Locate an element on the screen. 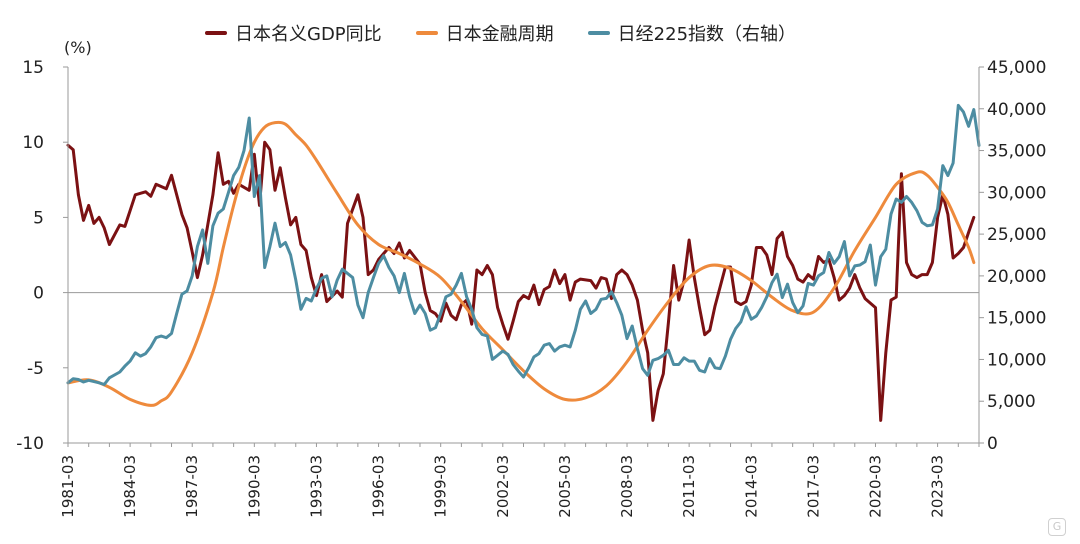 This screenshot has width=1080, height=544. legend: 日本名义GDP同比 日本金融周期 日经225指数（右轴） is located at coordinates (500, 33).